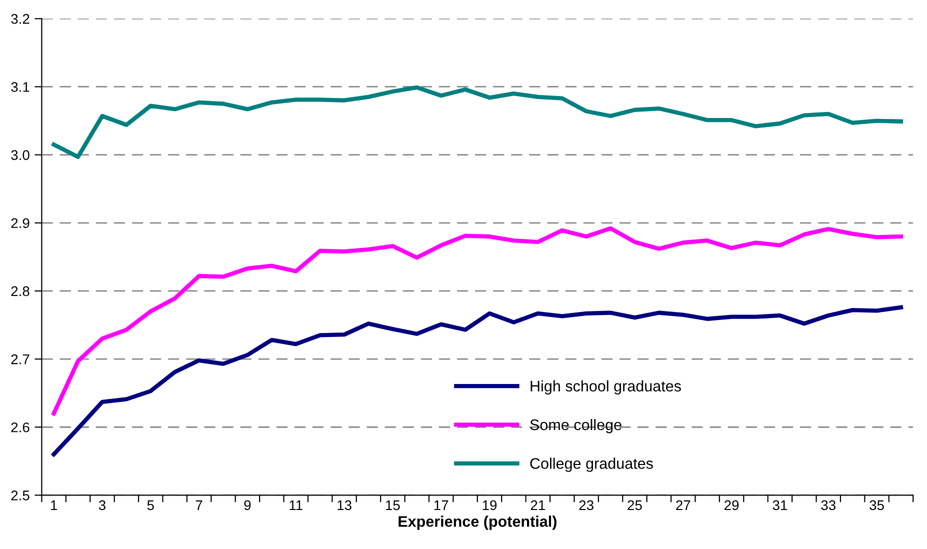 The width and height of the screenshot is (927, 549). I want to click on y-tick-label: 2.7, so click(20, 359).